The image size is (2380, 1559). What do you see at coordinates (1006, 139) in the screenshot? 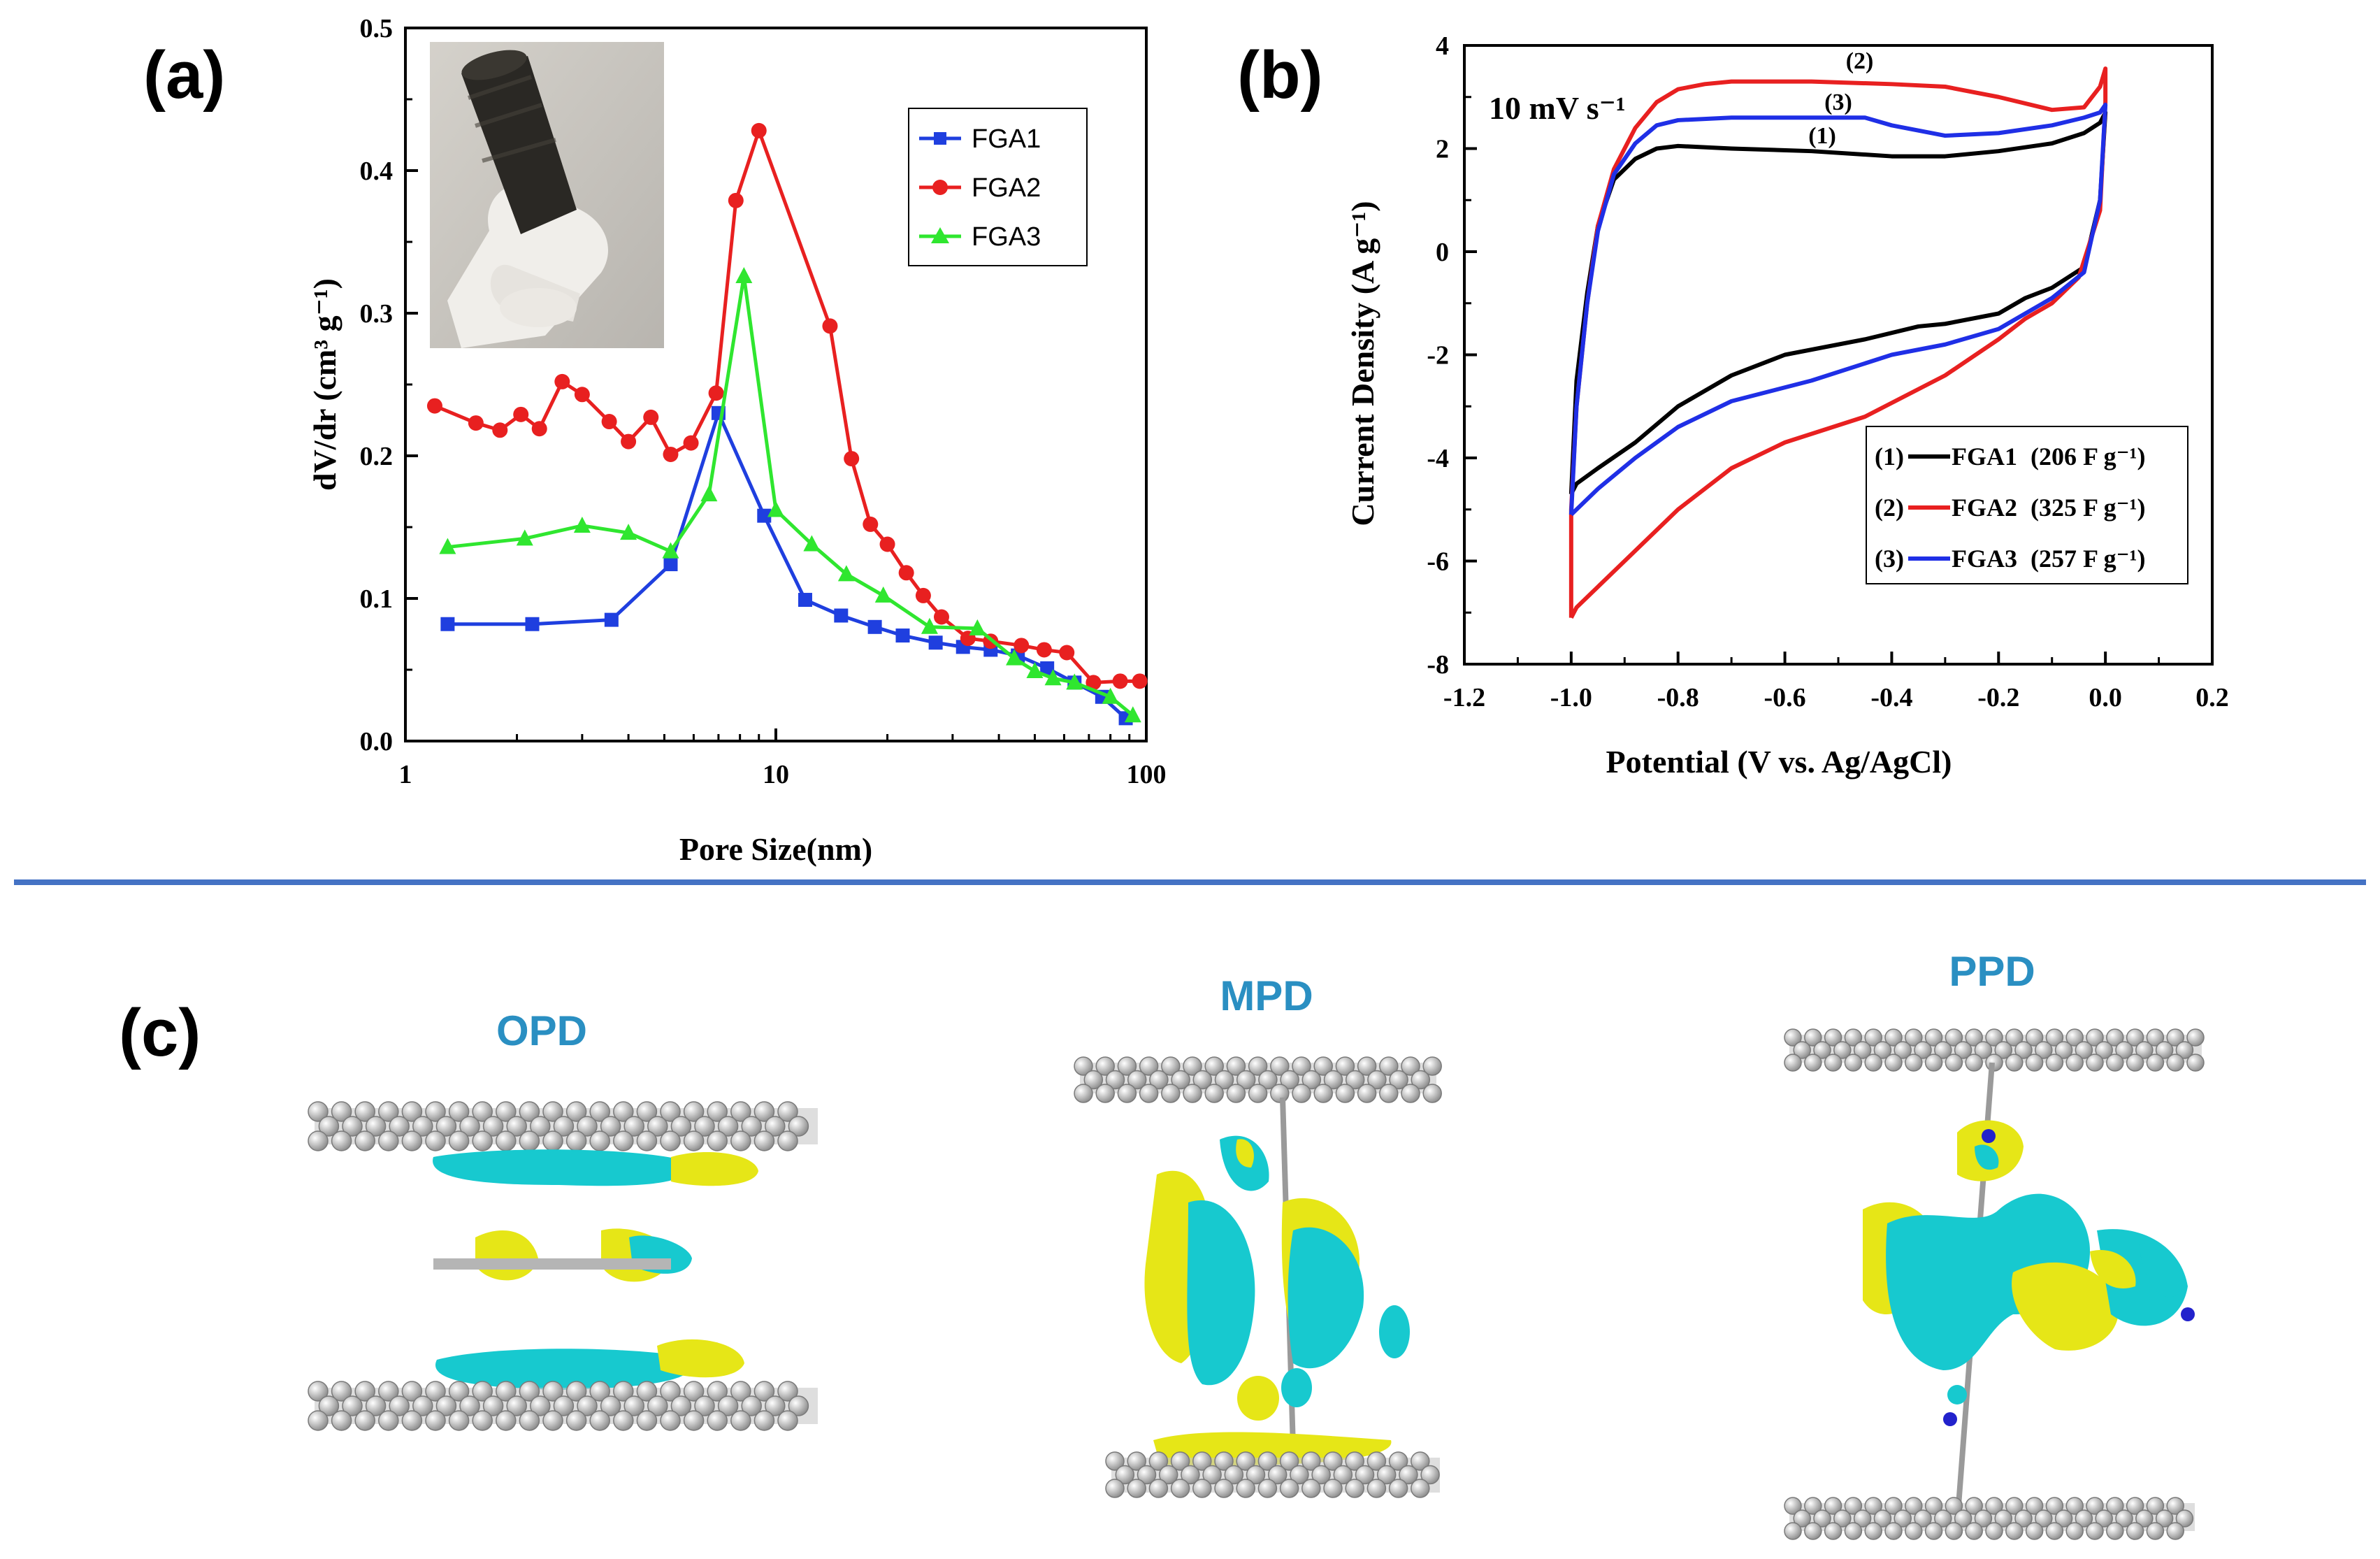
I see `legend-label-fga1: FGA1` at bounding box center [1006, 139].